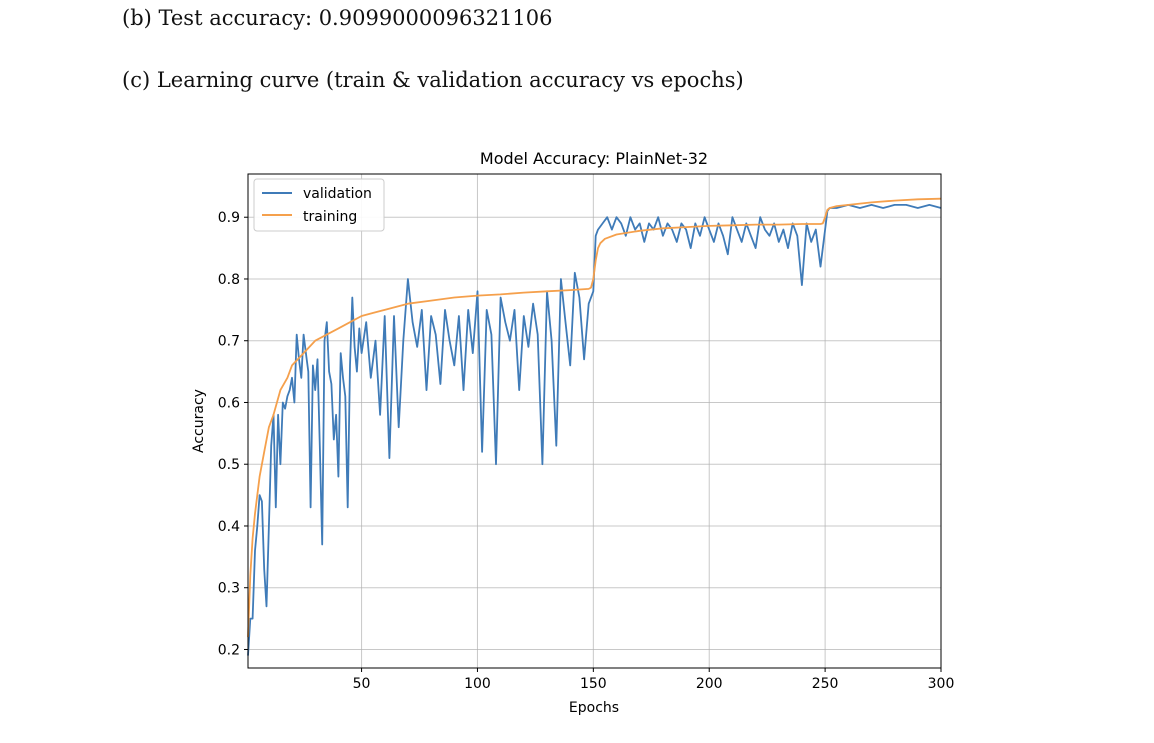  Describe the element at coordinates (941, 684) in the screenshot. I see `x-tick-label: 300` at that location.